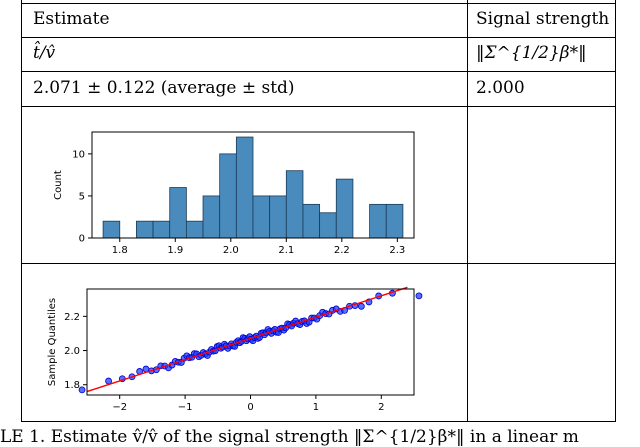 Image resolution: width=640 pixels, height=447 pixels. I want to click on y-tick-label: 10, so click(78, 154).